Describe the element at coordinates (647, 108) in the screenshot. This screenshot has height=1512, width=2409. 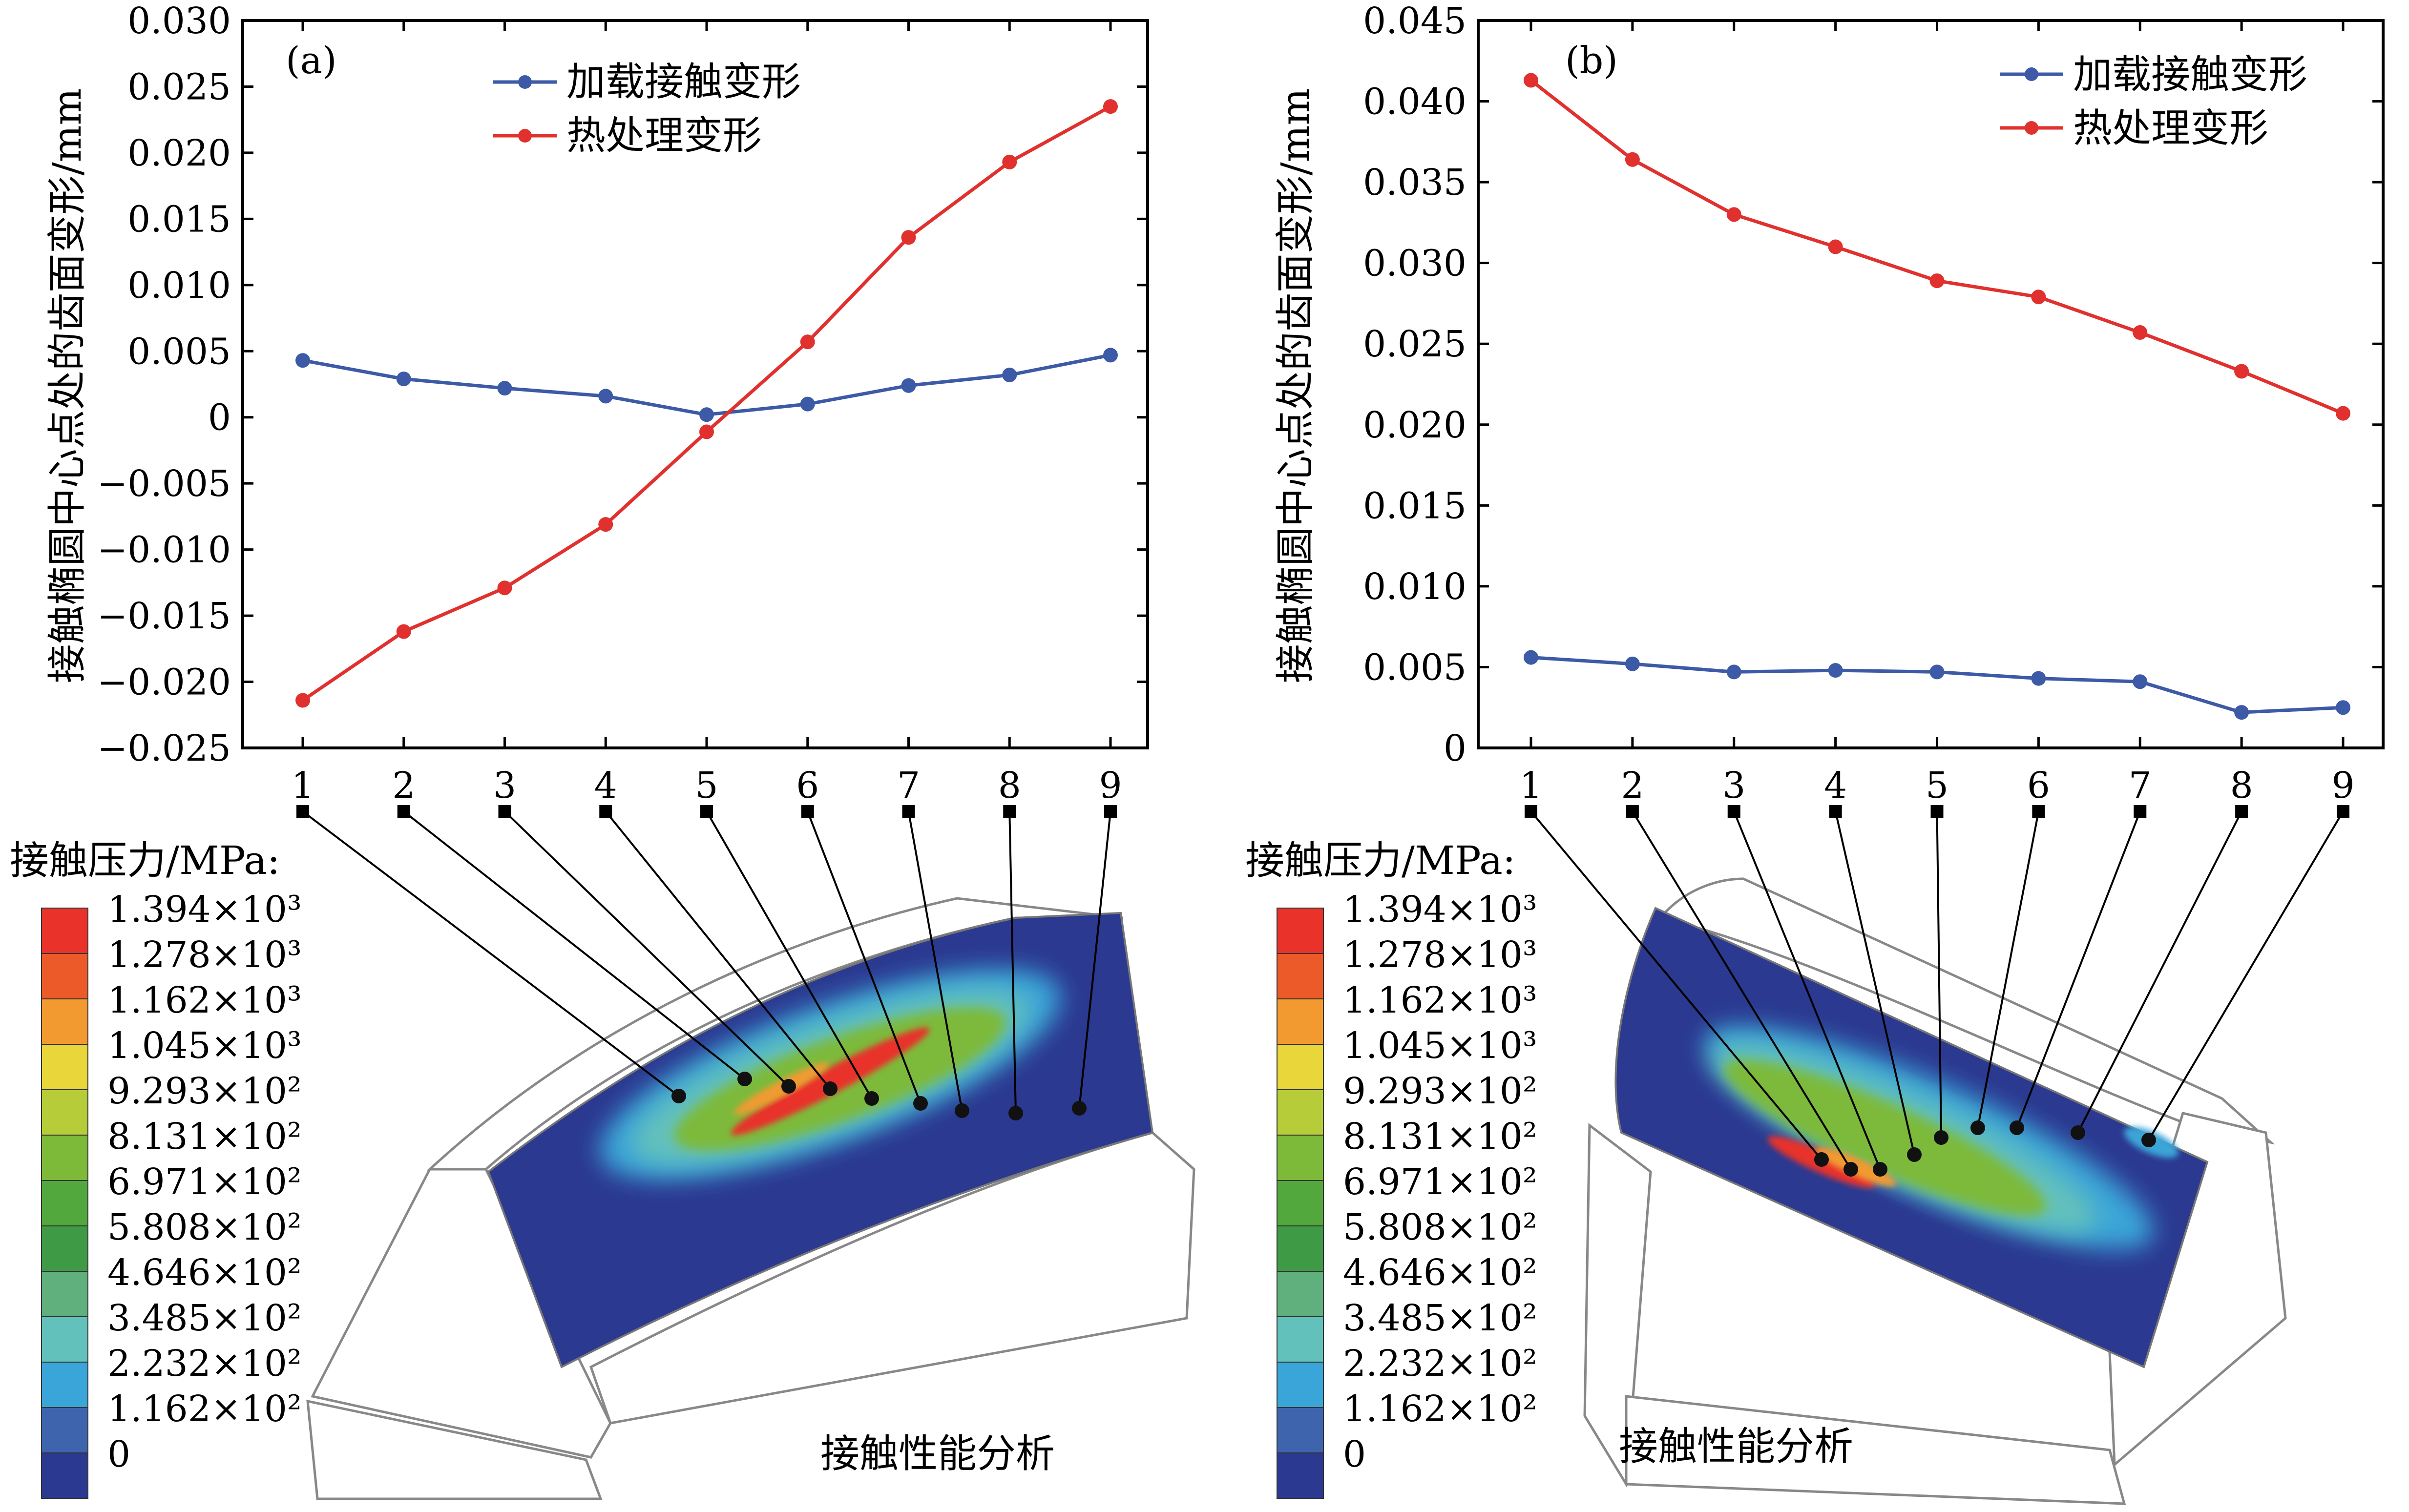
I see `legend: 加载接触变形 热处理变形` at that location.